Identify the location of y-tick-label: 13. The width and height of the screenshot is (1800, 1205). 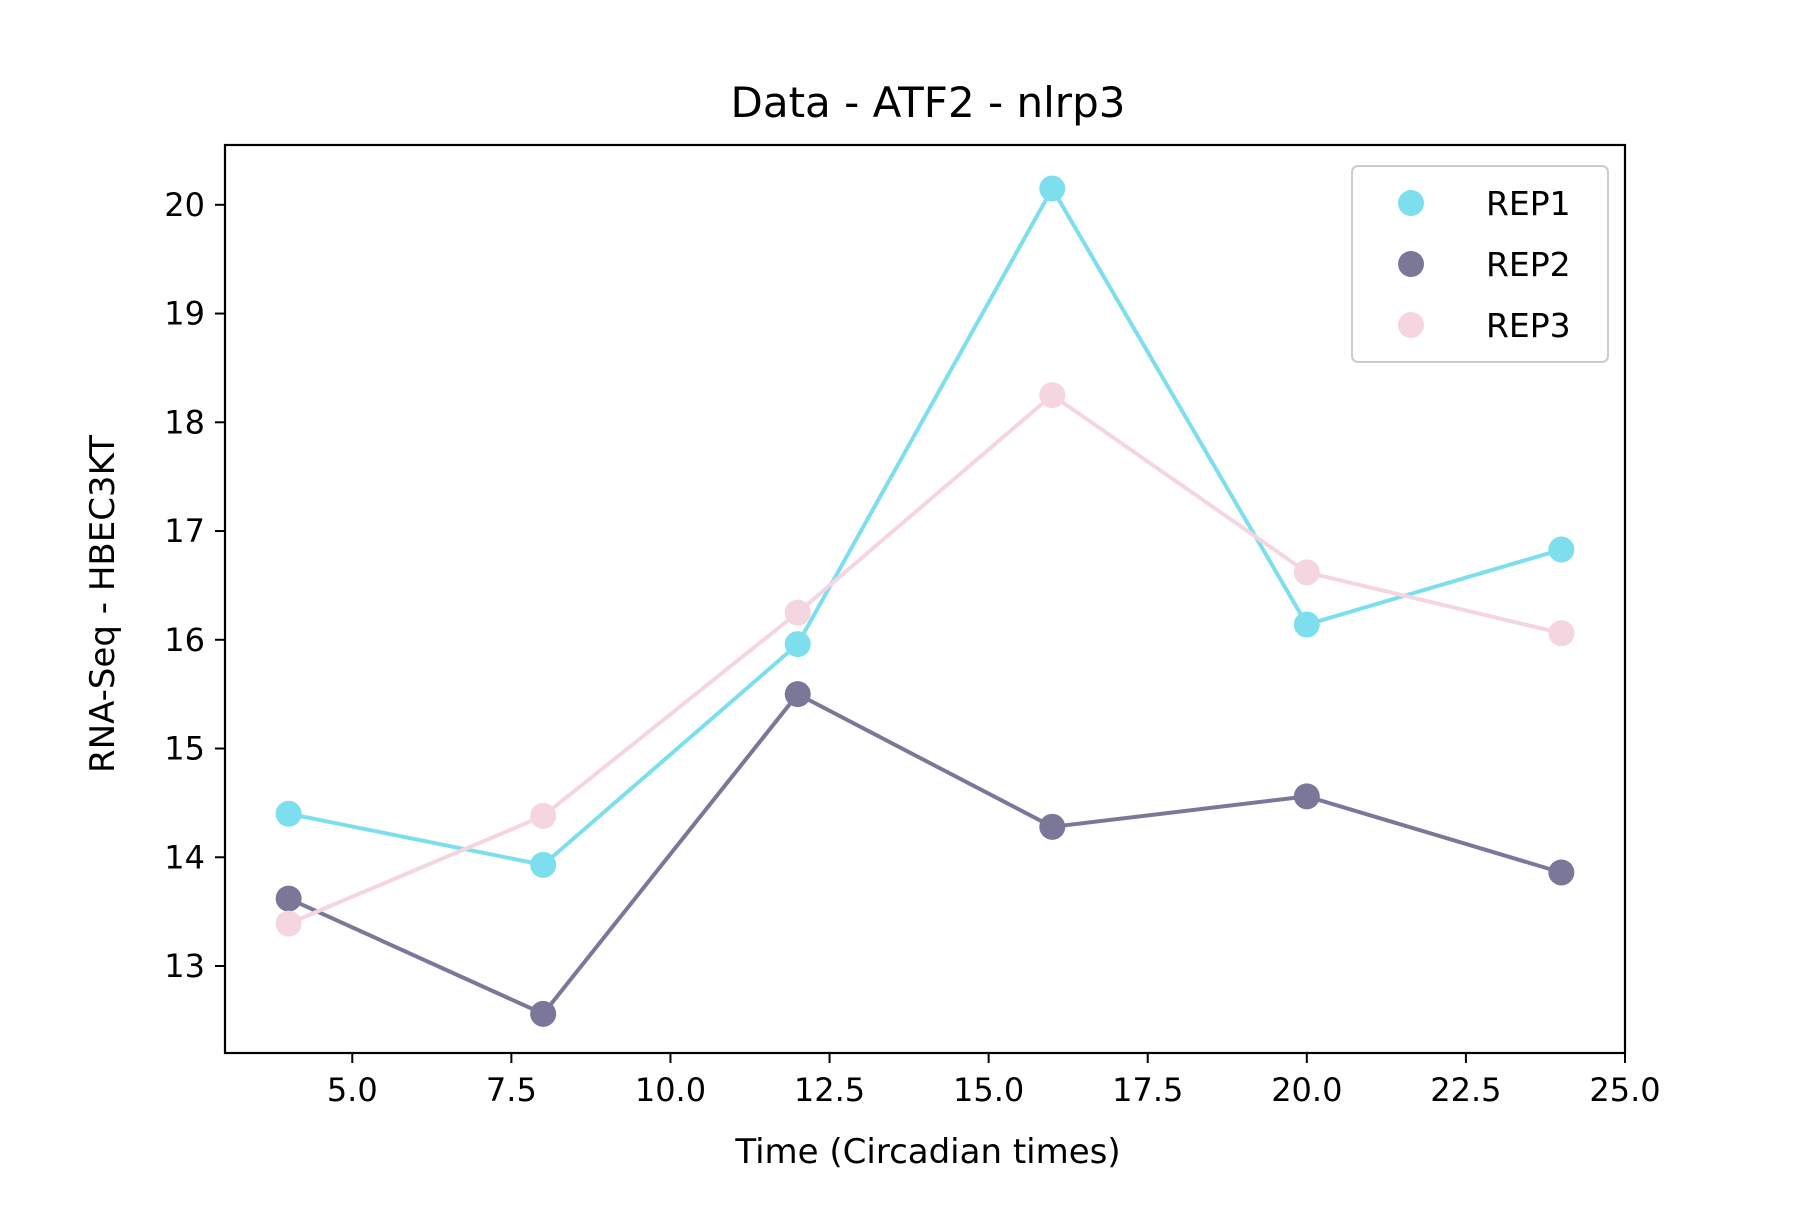
(184, 966).